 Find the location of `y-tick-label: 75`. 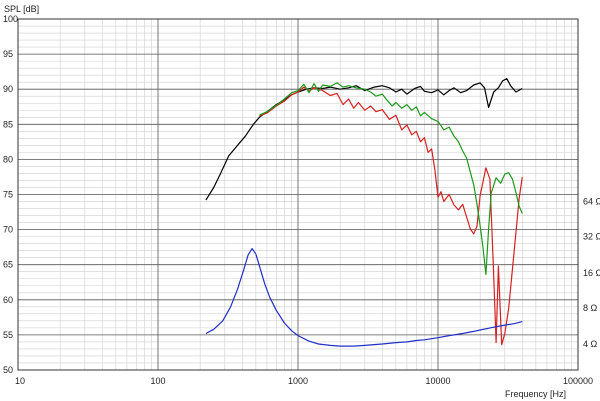

y-tick-label: 75 is located at coordinates (8, 195).